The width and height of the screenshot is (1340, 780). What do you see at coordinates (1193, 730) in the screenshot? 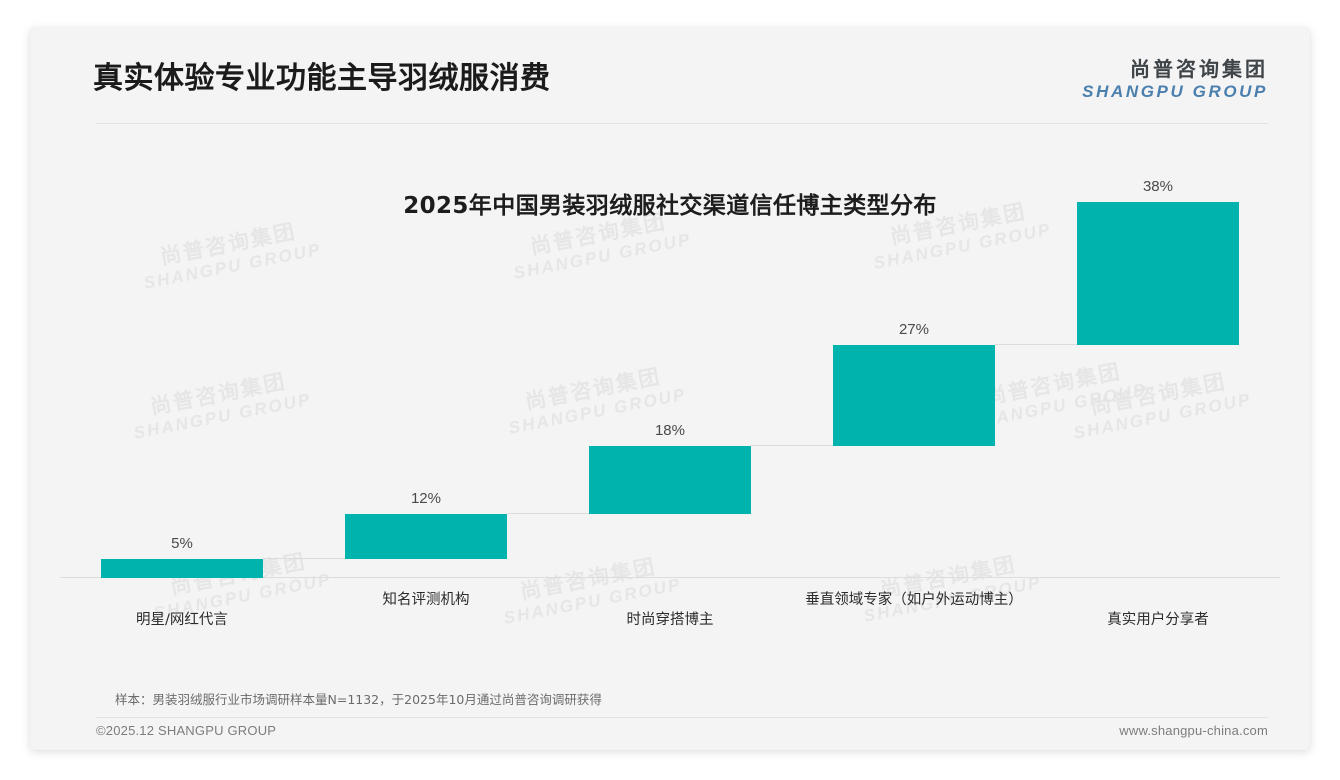
I see `website-url: www.shangpu-china.com` at bounding box center [1193, 730].